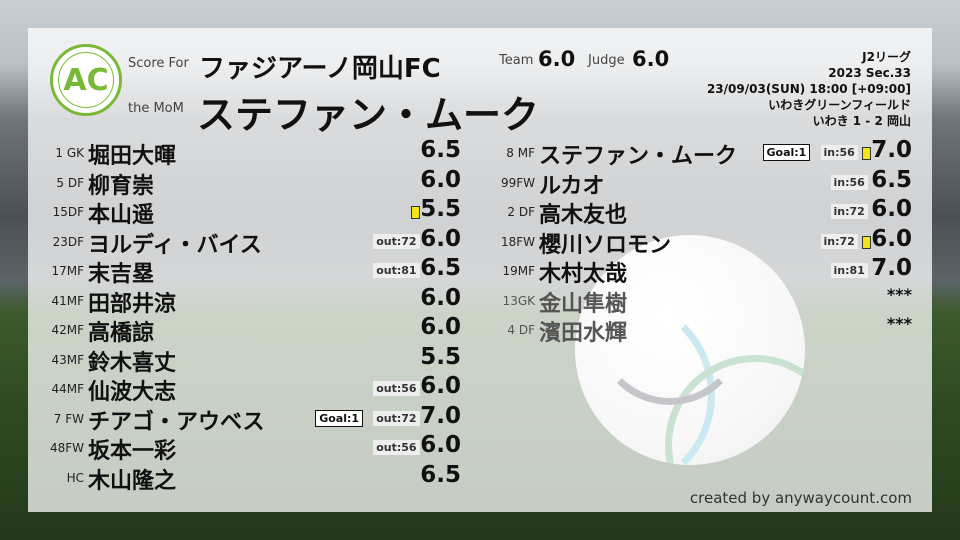  What do you see at coordinates (132, 304) in the screenshot?
I see `player-name: 田部井涼` at bounding box center [132, 304].